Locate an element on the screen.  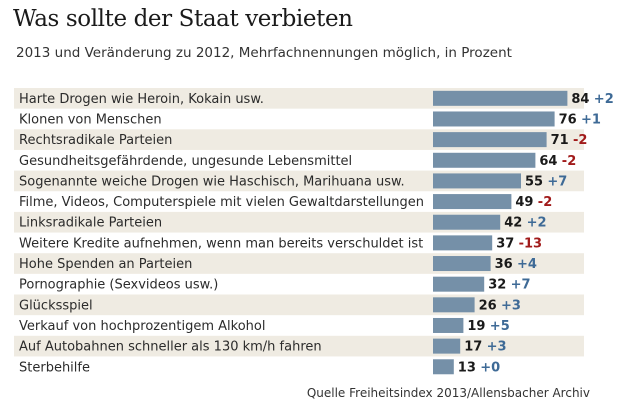
value-label: 64 is located at coordinates (548, 161).